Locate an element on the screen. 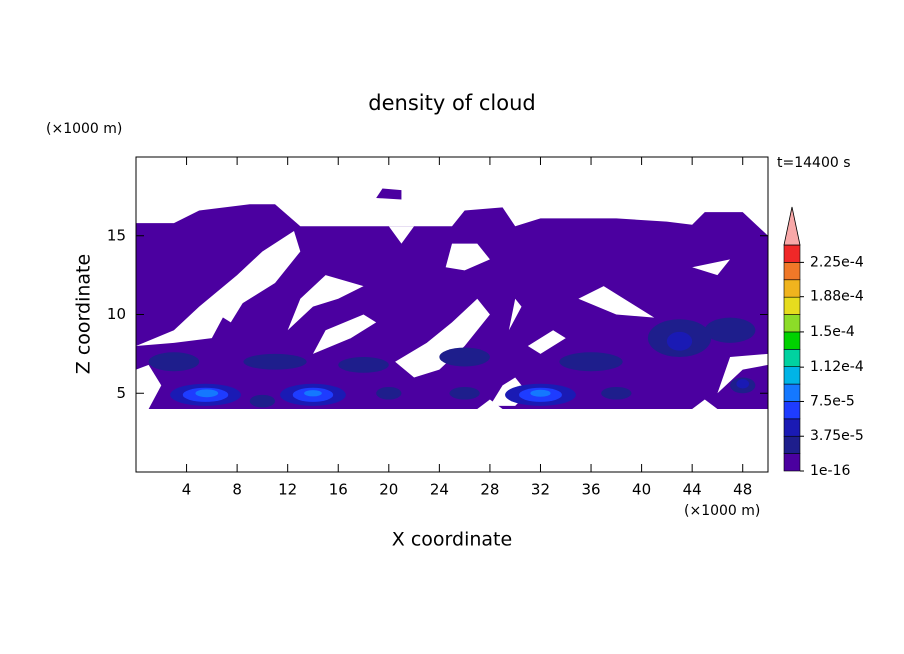 This screenshot has width=904, height=654. colorbar-label: 3.75e-5 is located at coordinates (837, 436).